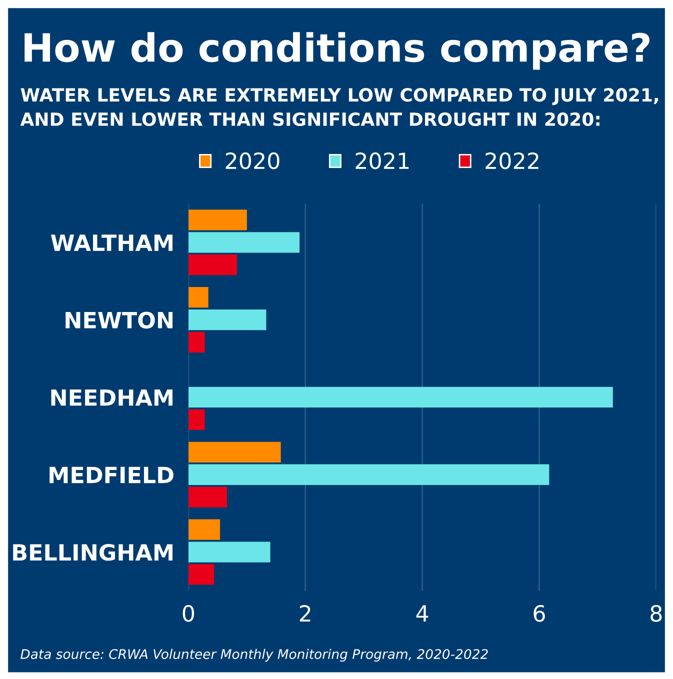 The height and width of the screenshot is (679, 673). What do you see at coordinates (111, 397) in the screenshot?
I see `y-tick-label: NEEDHAM` at bounding box center [111, 397].